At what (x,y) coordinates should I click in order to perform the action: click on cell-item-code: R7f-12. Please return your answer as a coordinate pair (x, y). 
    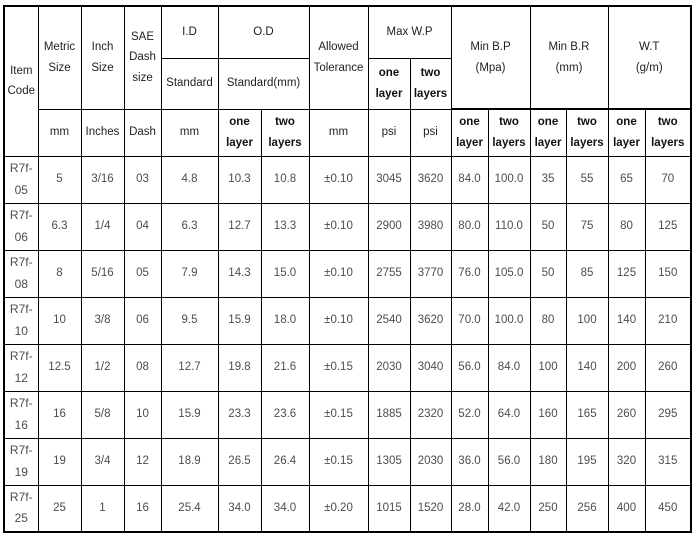
    Looking at the image, I should click on (21, 367).